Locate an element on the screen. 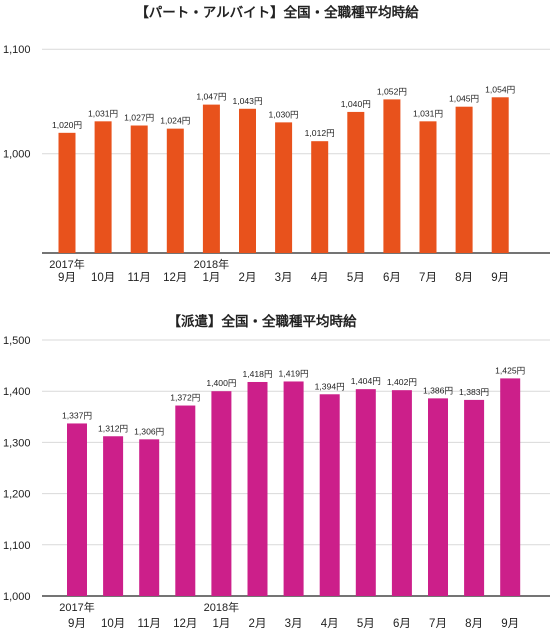 The width and height of the screenshot is (555, 636). data-label: 1,418円 is located at coordinates (257, 374).